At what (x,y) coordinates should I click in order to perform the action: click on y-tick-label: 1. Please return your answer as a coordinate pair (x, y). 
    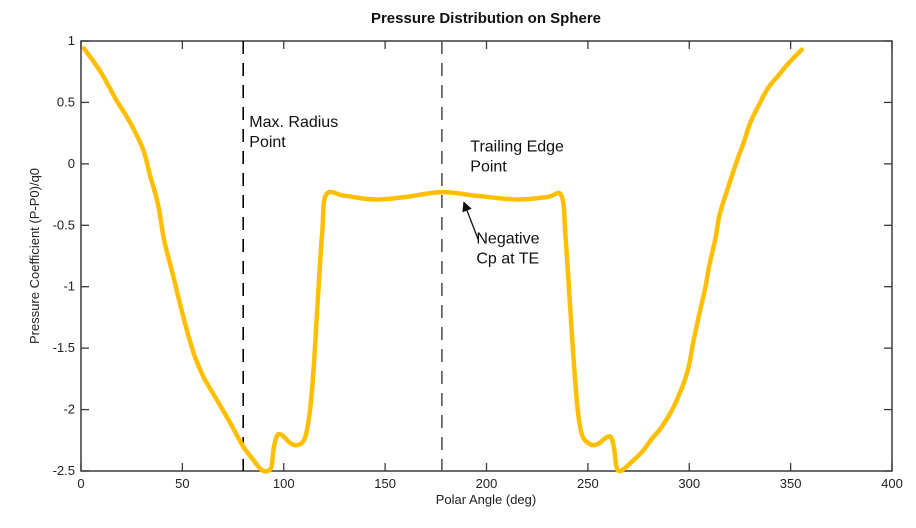
    Looking at the image, I should click on (71, 40).